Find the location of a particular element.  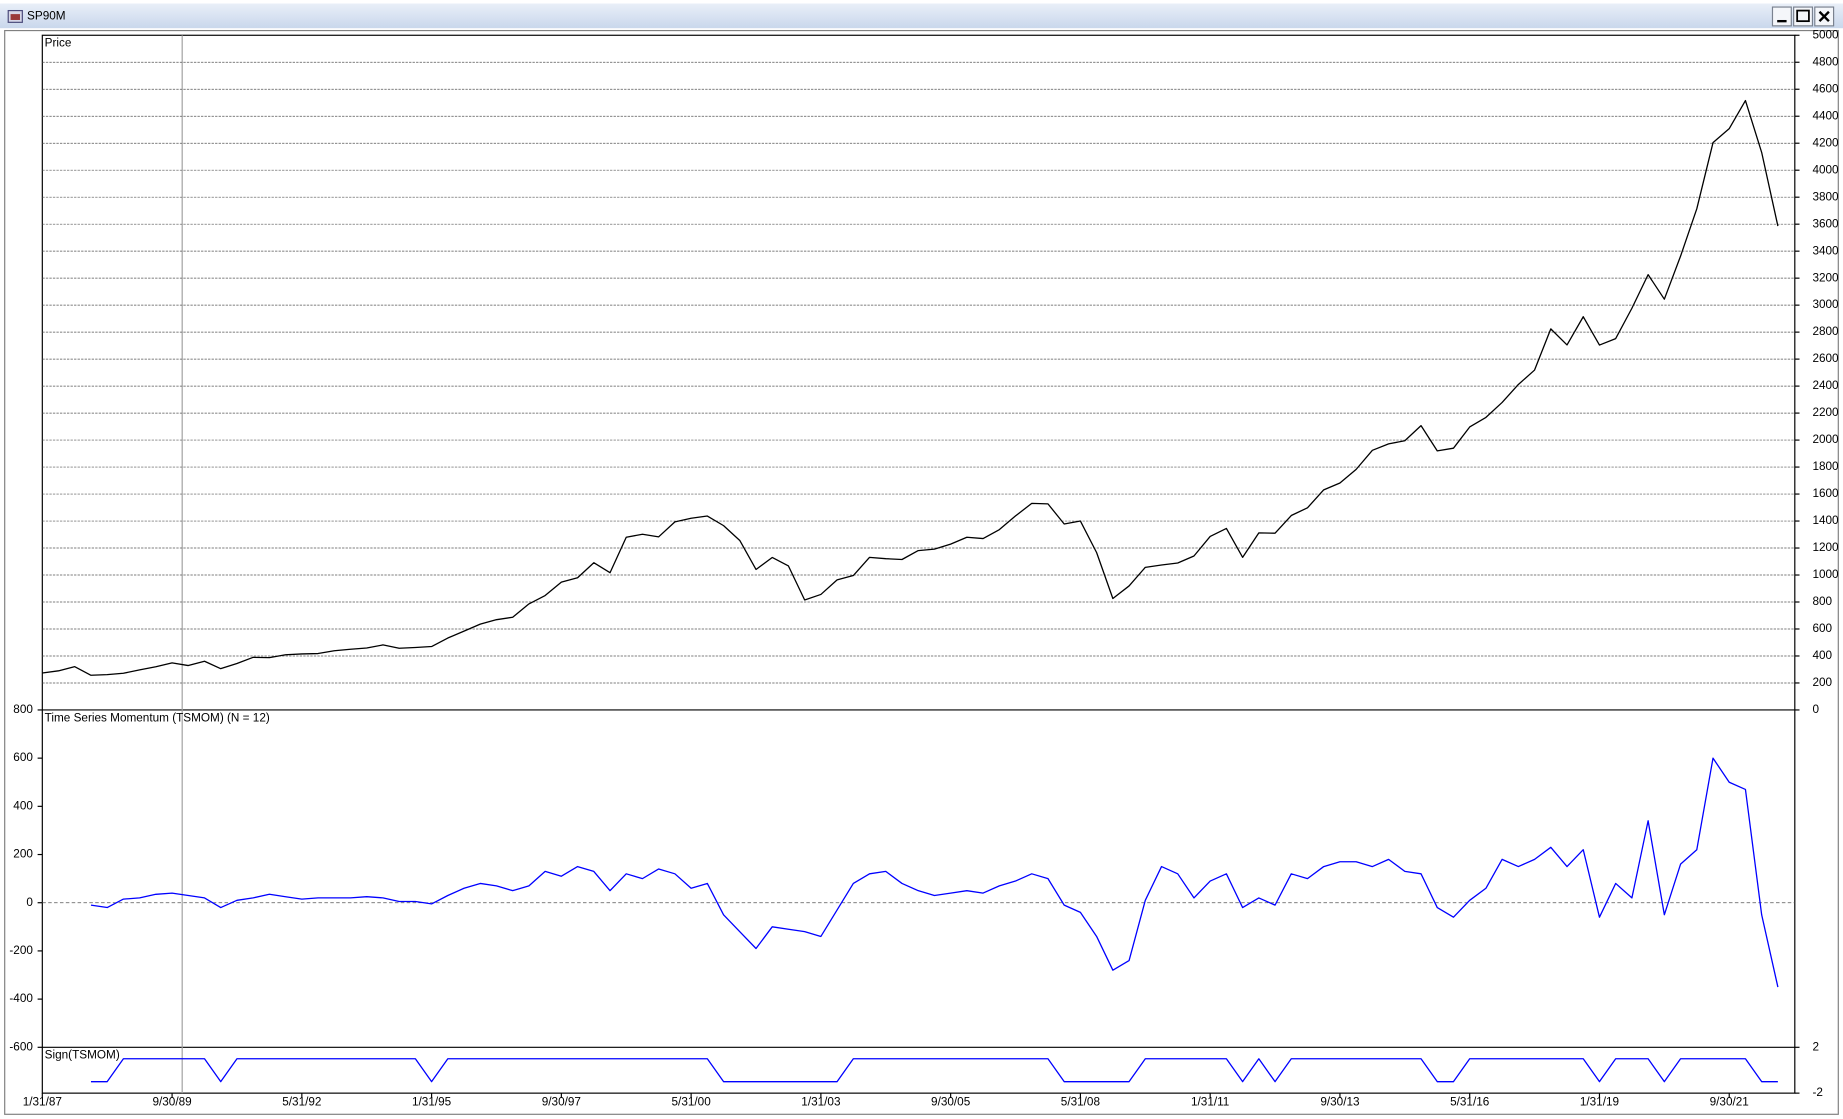

maximize-glyph is located at coordinates (1803, 16).